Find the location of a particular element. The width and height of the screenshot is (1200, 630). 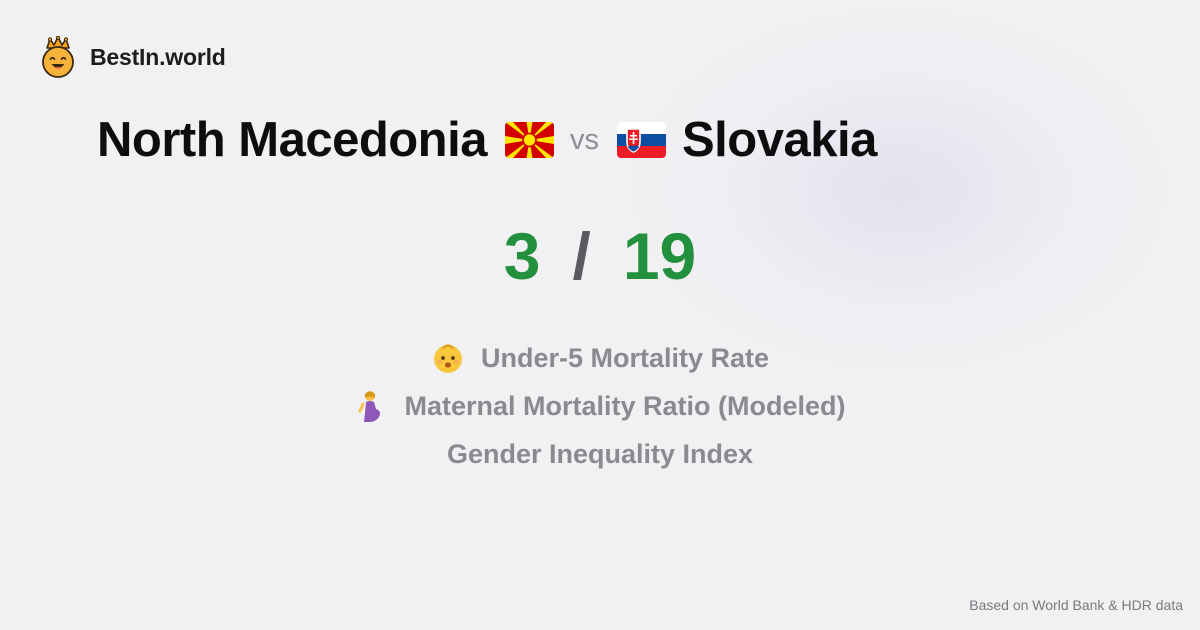

pregnant-woman-icon is located at coordinates (369, 406).